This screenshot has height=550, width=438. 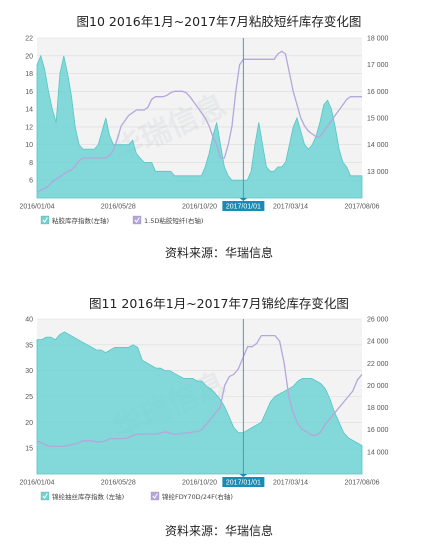 I want to click on legend-label: 锦纶抽丝库存指数 (左轴), so click(x=88, y=496).